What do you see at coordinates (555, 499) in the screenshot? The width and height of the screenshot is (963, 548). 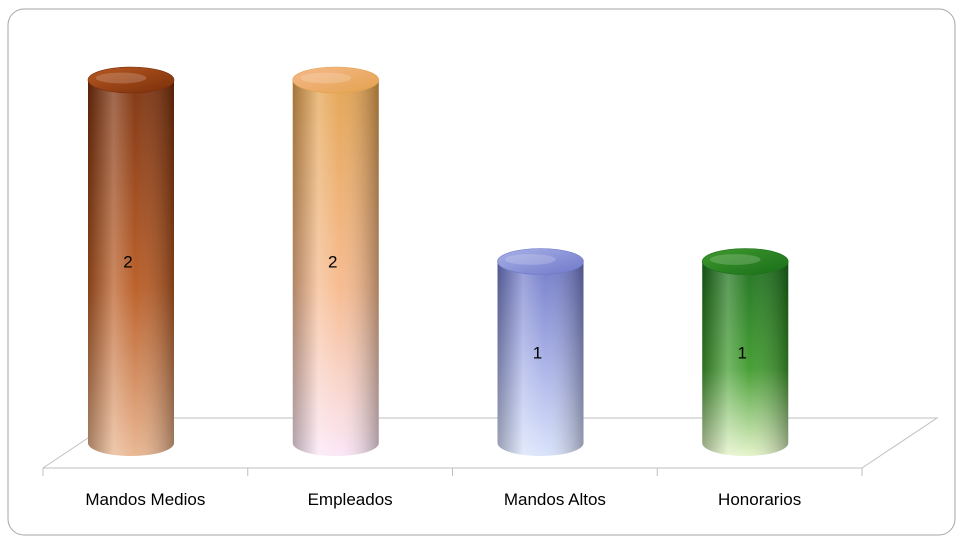 I see `x-tick-label: Mandos Altos` at bounding box center [555, 499].